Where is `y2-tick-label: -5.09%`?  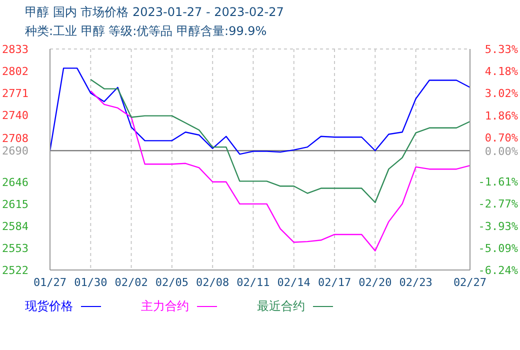
y2-tick-label: -5.09% is located at coordinates (498, 249).